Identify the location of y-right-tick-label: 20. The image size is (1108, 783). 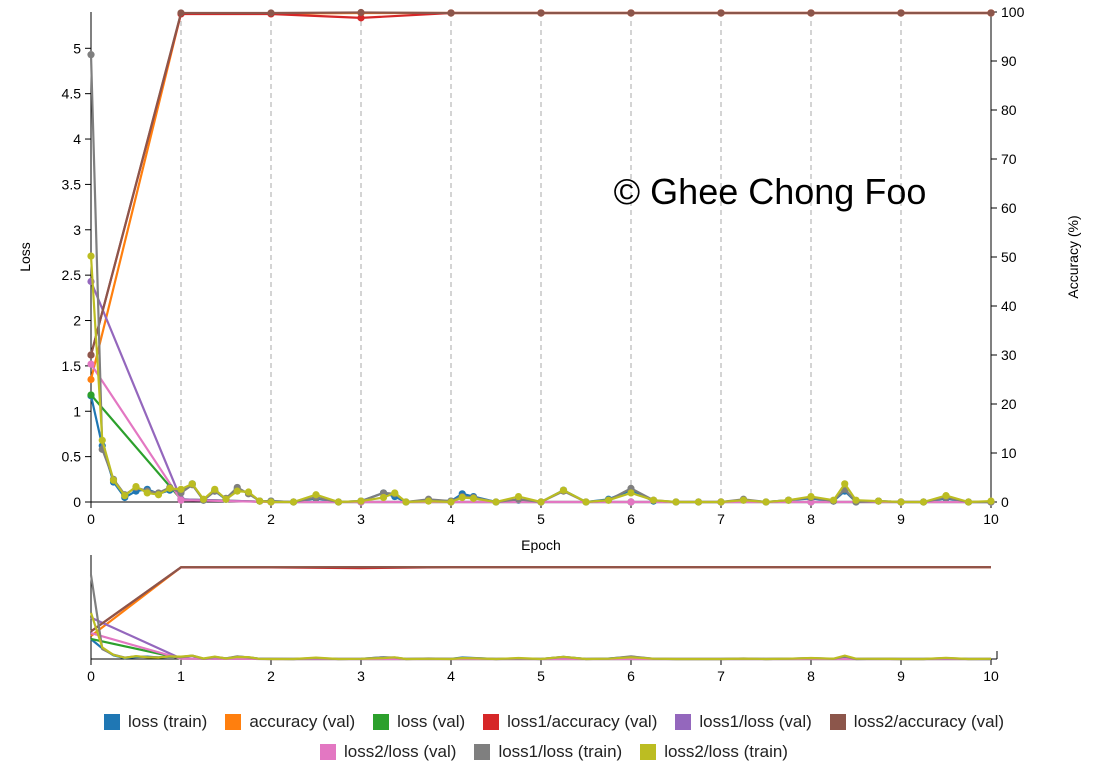
(1009, 404).